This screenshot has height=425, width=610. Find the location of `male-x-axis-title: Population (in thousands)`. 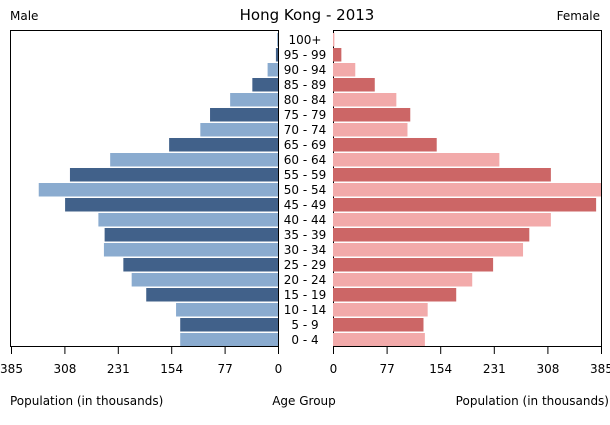

male-x-axis-title: Population (in thousands) is located at coordinates (86, 401).